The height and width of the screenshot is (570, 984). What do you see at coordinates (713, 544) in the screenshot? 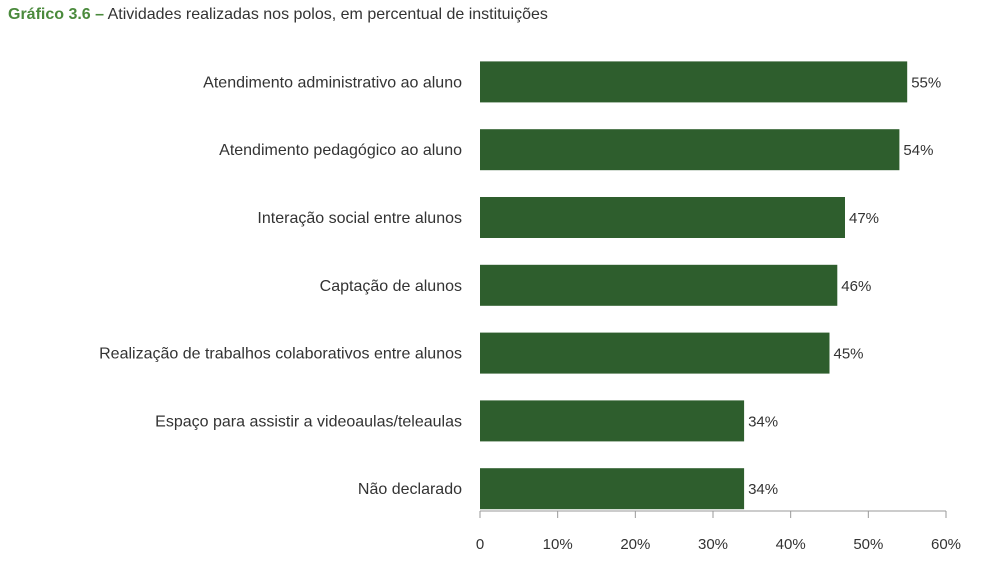
I see `x-tick-label-3: 30%` at bounding box center [713, 544].